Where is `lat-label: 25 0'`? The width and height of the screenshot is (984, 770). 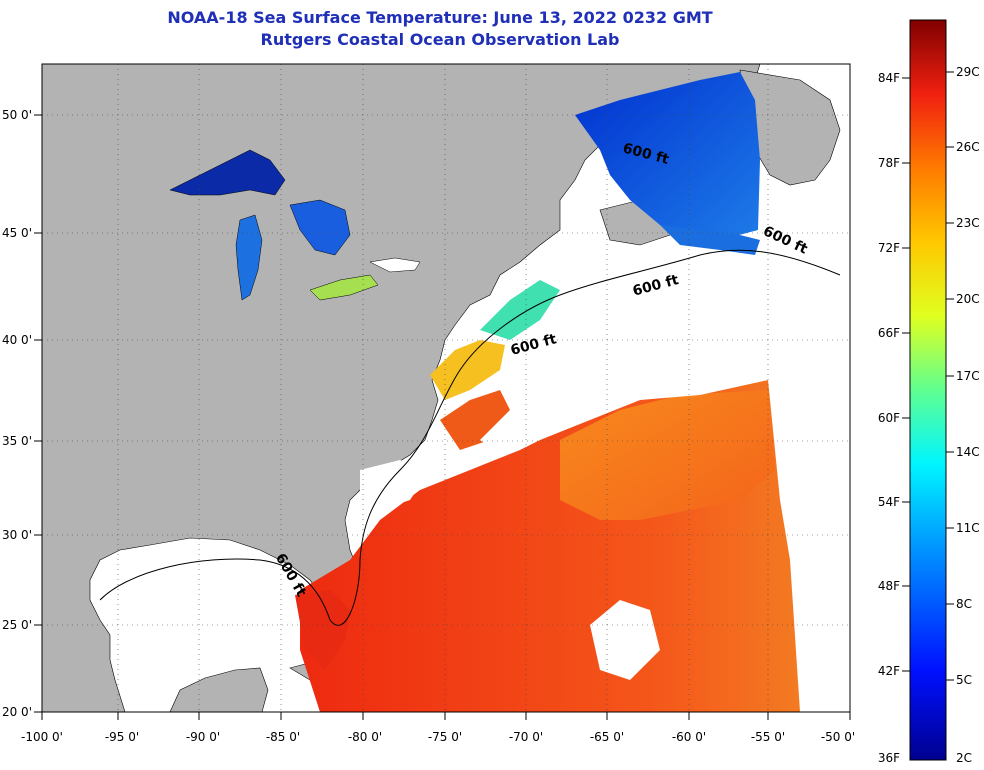 lat-label: 25 0' is located at coordinates (17, 625).